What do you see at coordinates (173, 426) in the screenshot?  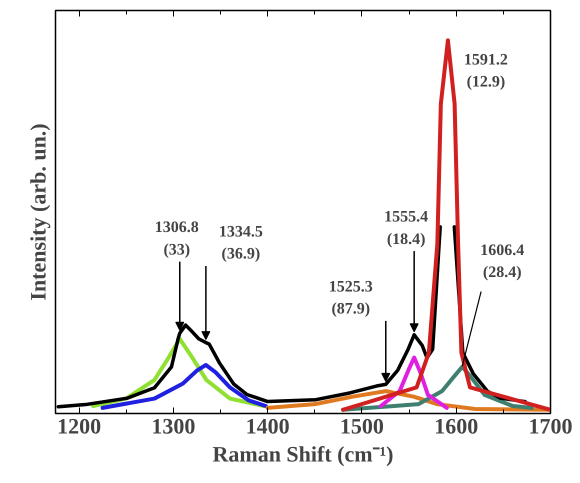 I see `x-tick-label: 1300` at bounding box center [173, 426].